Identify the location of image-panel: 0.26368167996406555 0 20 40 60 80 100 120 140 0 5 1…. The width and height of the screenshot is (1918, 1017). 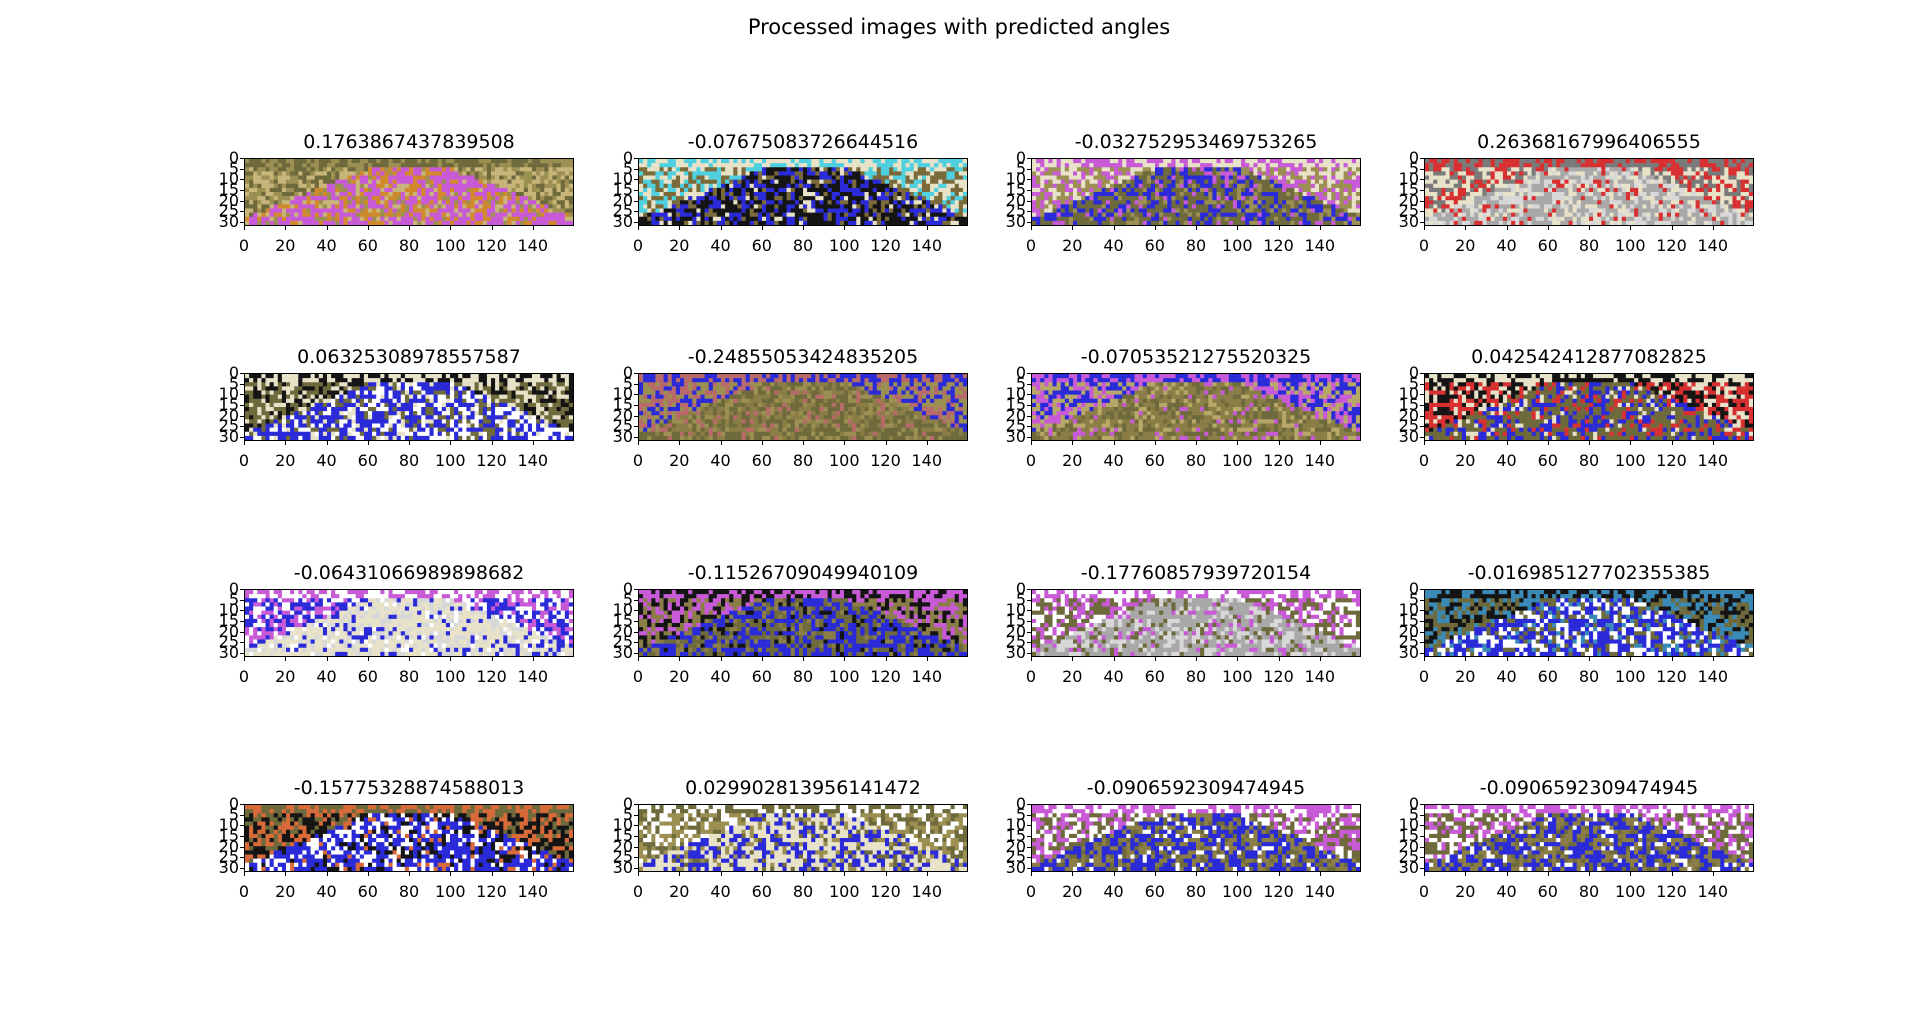
(1576, 193).